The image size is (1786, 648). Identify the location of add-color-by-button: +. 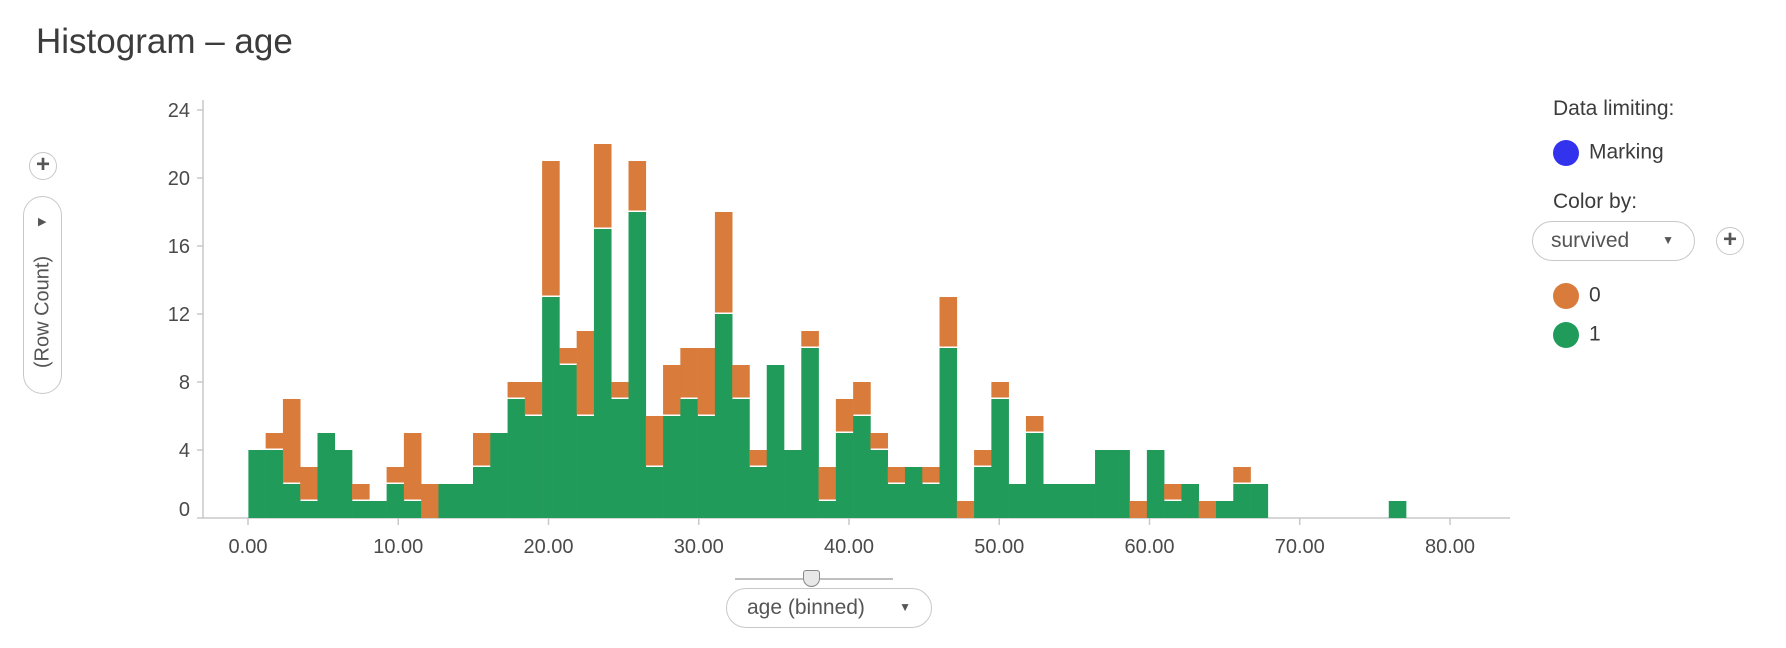
(1730, 241).